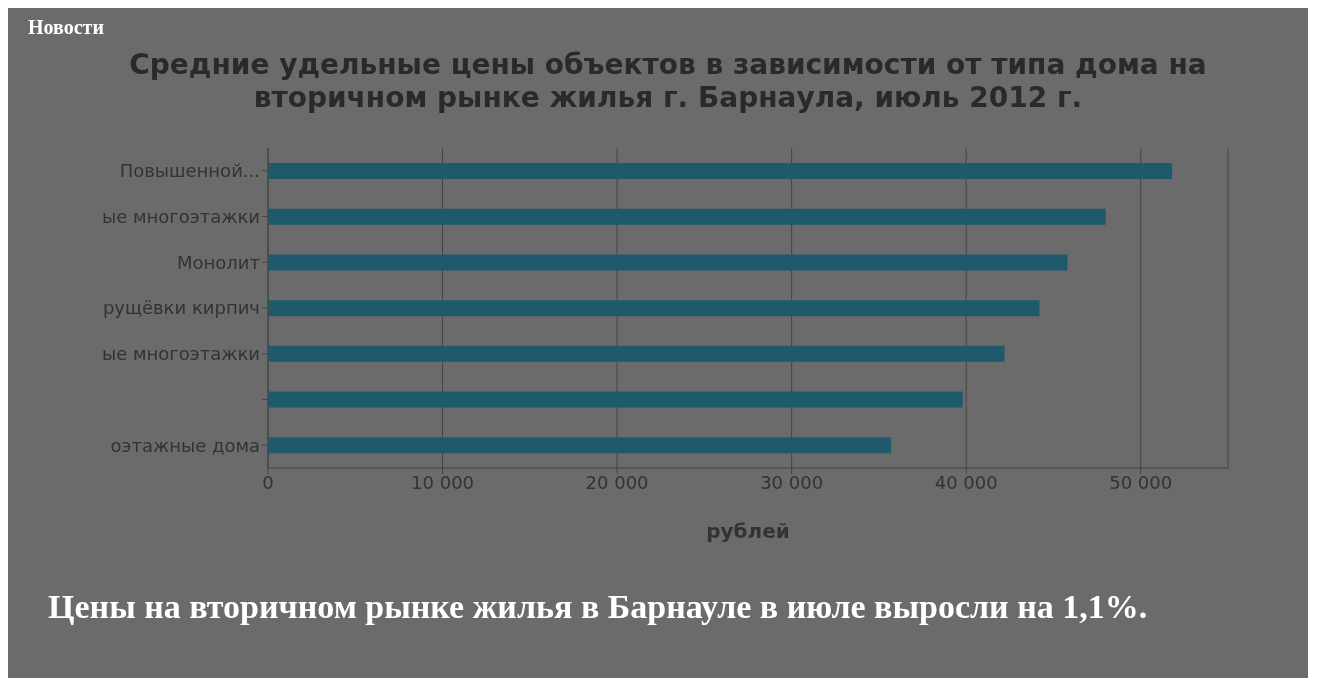  What do you see at coordinates (668, 81) in the screenshot?
I see `chart-title: Средние удельные цены объектов в зависимости от типа дома на вторичном рынке жилья г. Барнаула, июль 2012 г.` at bounding box center [668, 81].